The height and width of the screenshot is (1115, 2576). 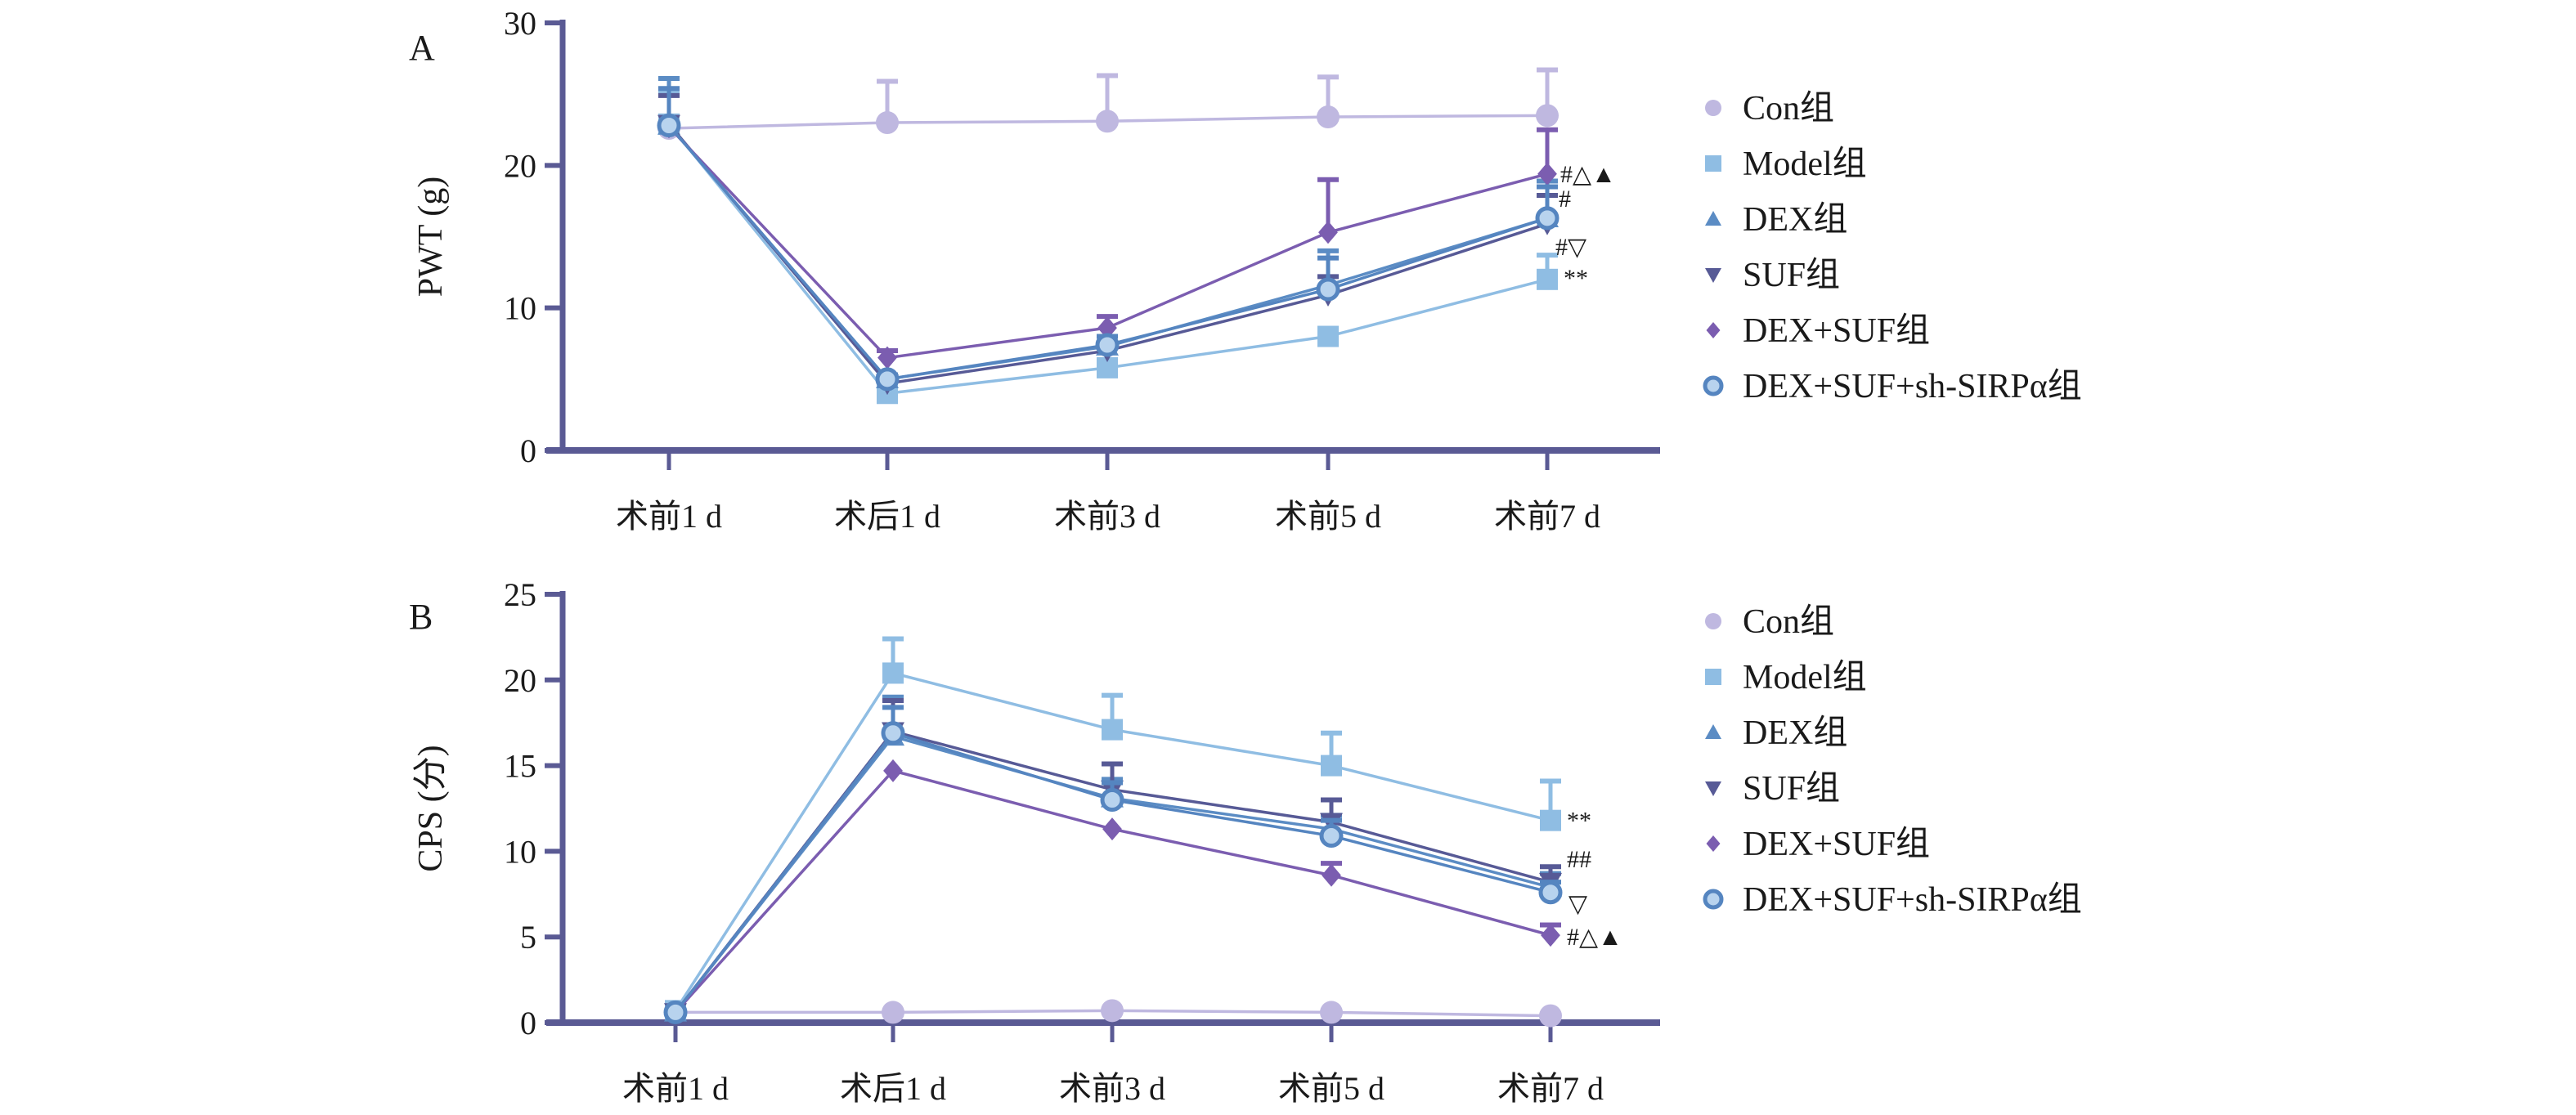 What do you see at coordinates (520, 594) in the screenshot?
I see `y-tick-label: 25` at bounding box center [520, 594].